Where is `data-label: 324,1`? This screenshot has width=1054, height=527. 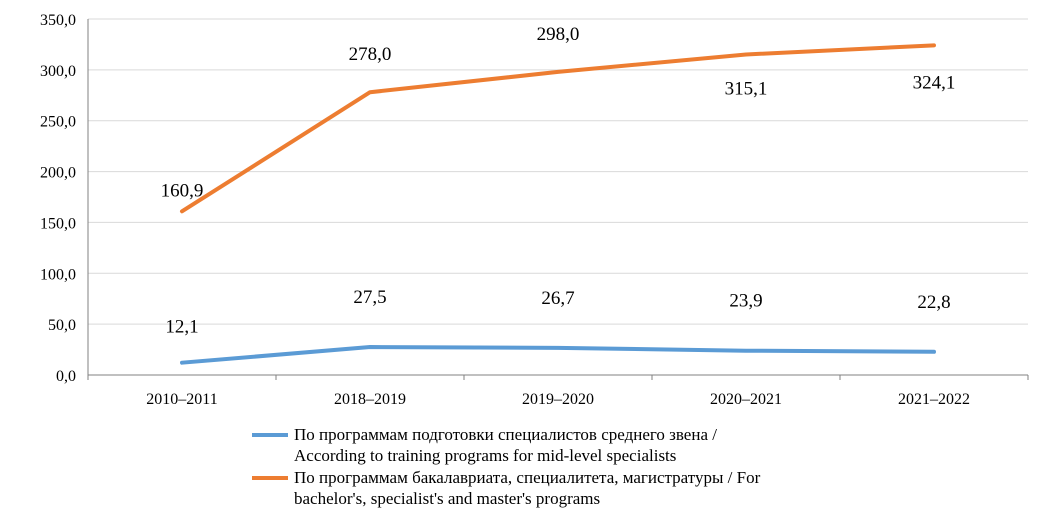
data-label: 324,1 is located at coordinates (934, 82).